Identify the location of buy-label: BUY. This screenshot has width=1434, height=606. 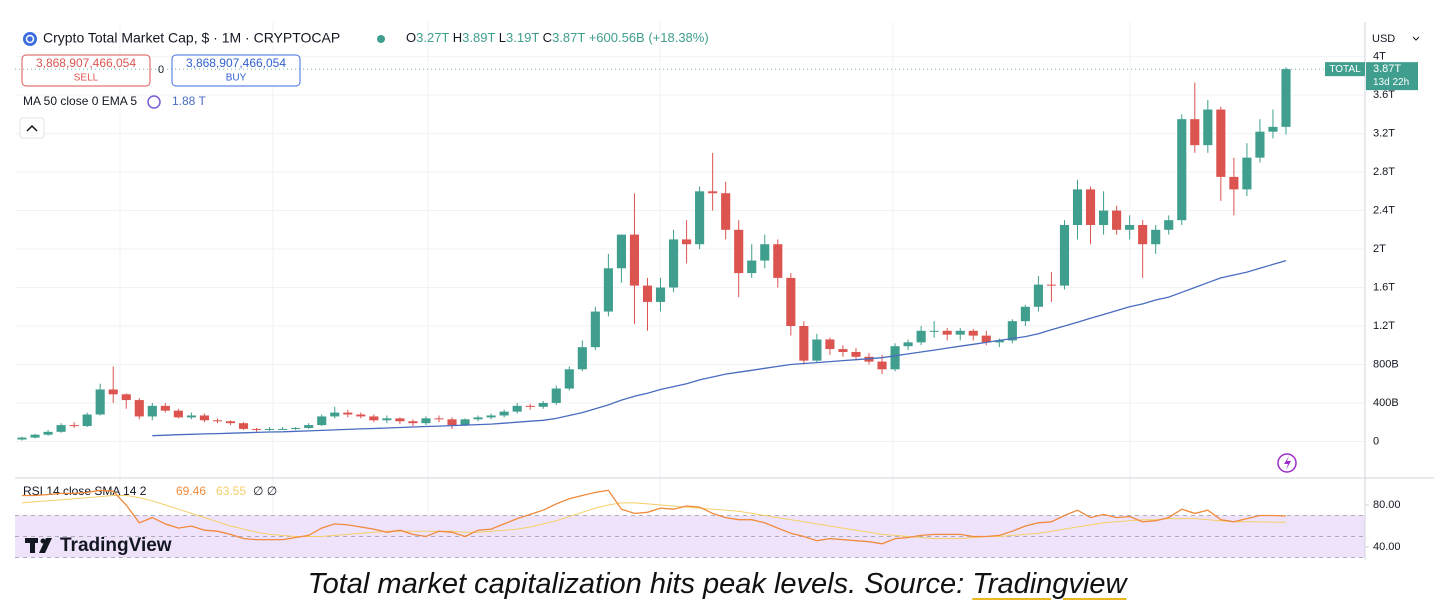
(236, 78).